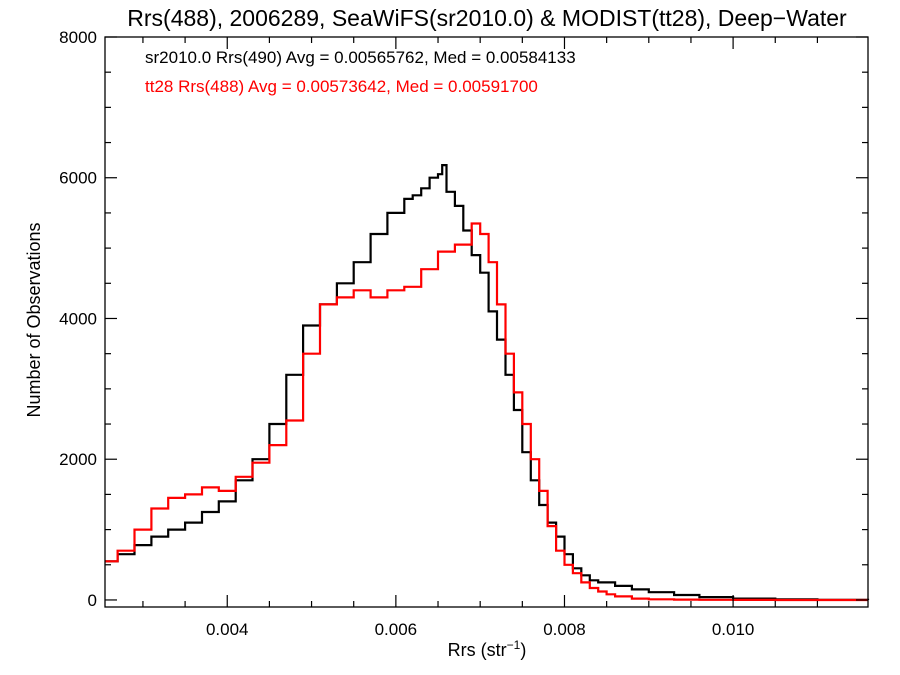  Describe the element at coordinates (78, 37) in the screenshot. I see `y-tick-label: 8000` at that location.